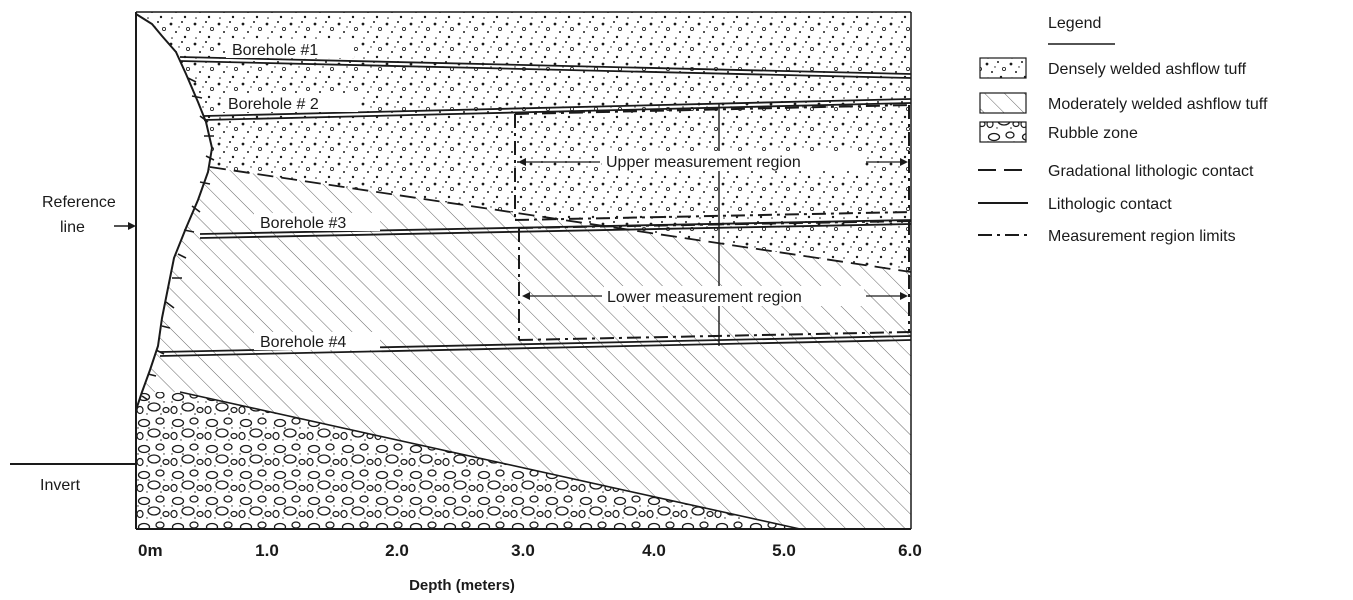 The height and width of the screenshot is (600, 1353). I want to click on gradational-contact-line, so click(560, 219).